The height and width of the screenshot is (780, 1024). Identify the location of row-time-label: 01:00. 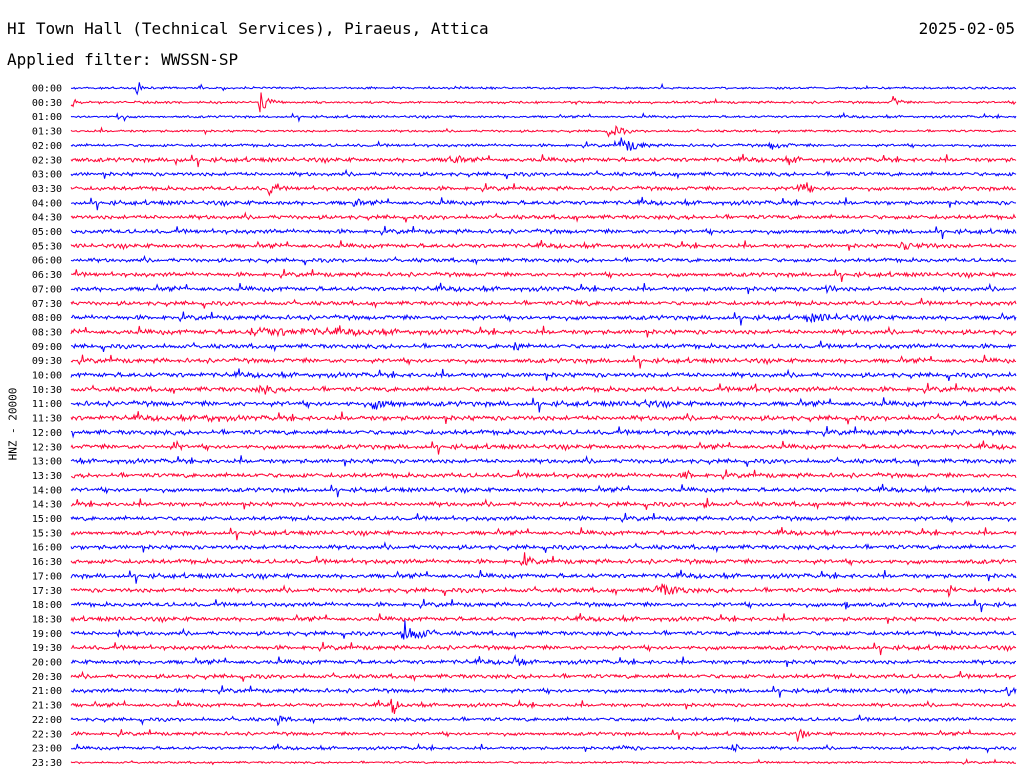
(47, 117).